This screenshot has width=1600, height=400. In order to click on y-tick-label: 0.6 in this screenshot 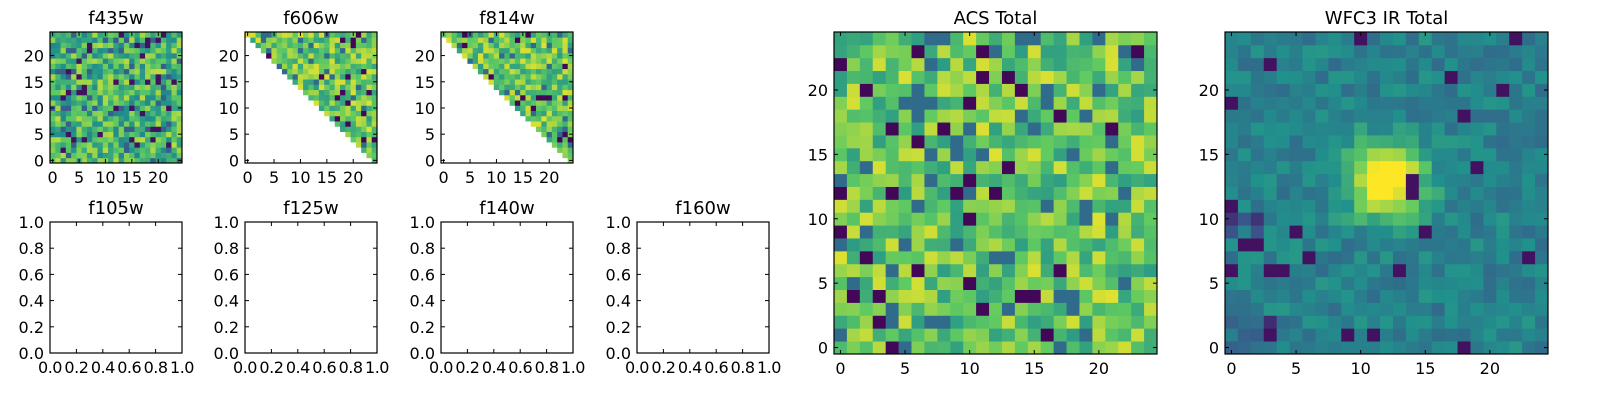, I will do `click(226, 274)`.